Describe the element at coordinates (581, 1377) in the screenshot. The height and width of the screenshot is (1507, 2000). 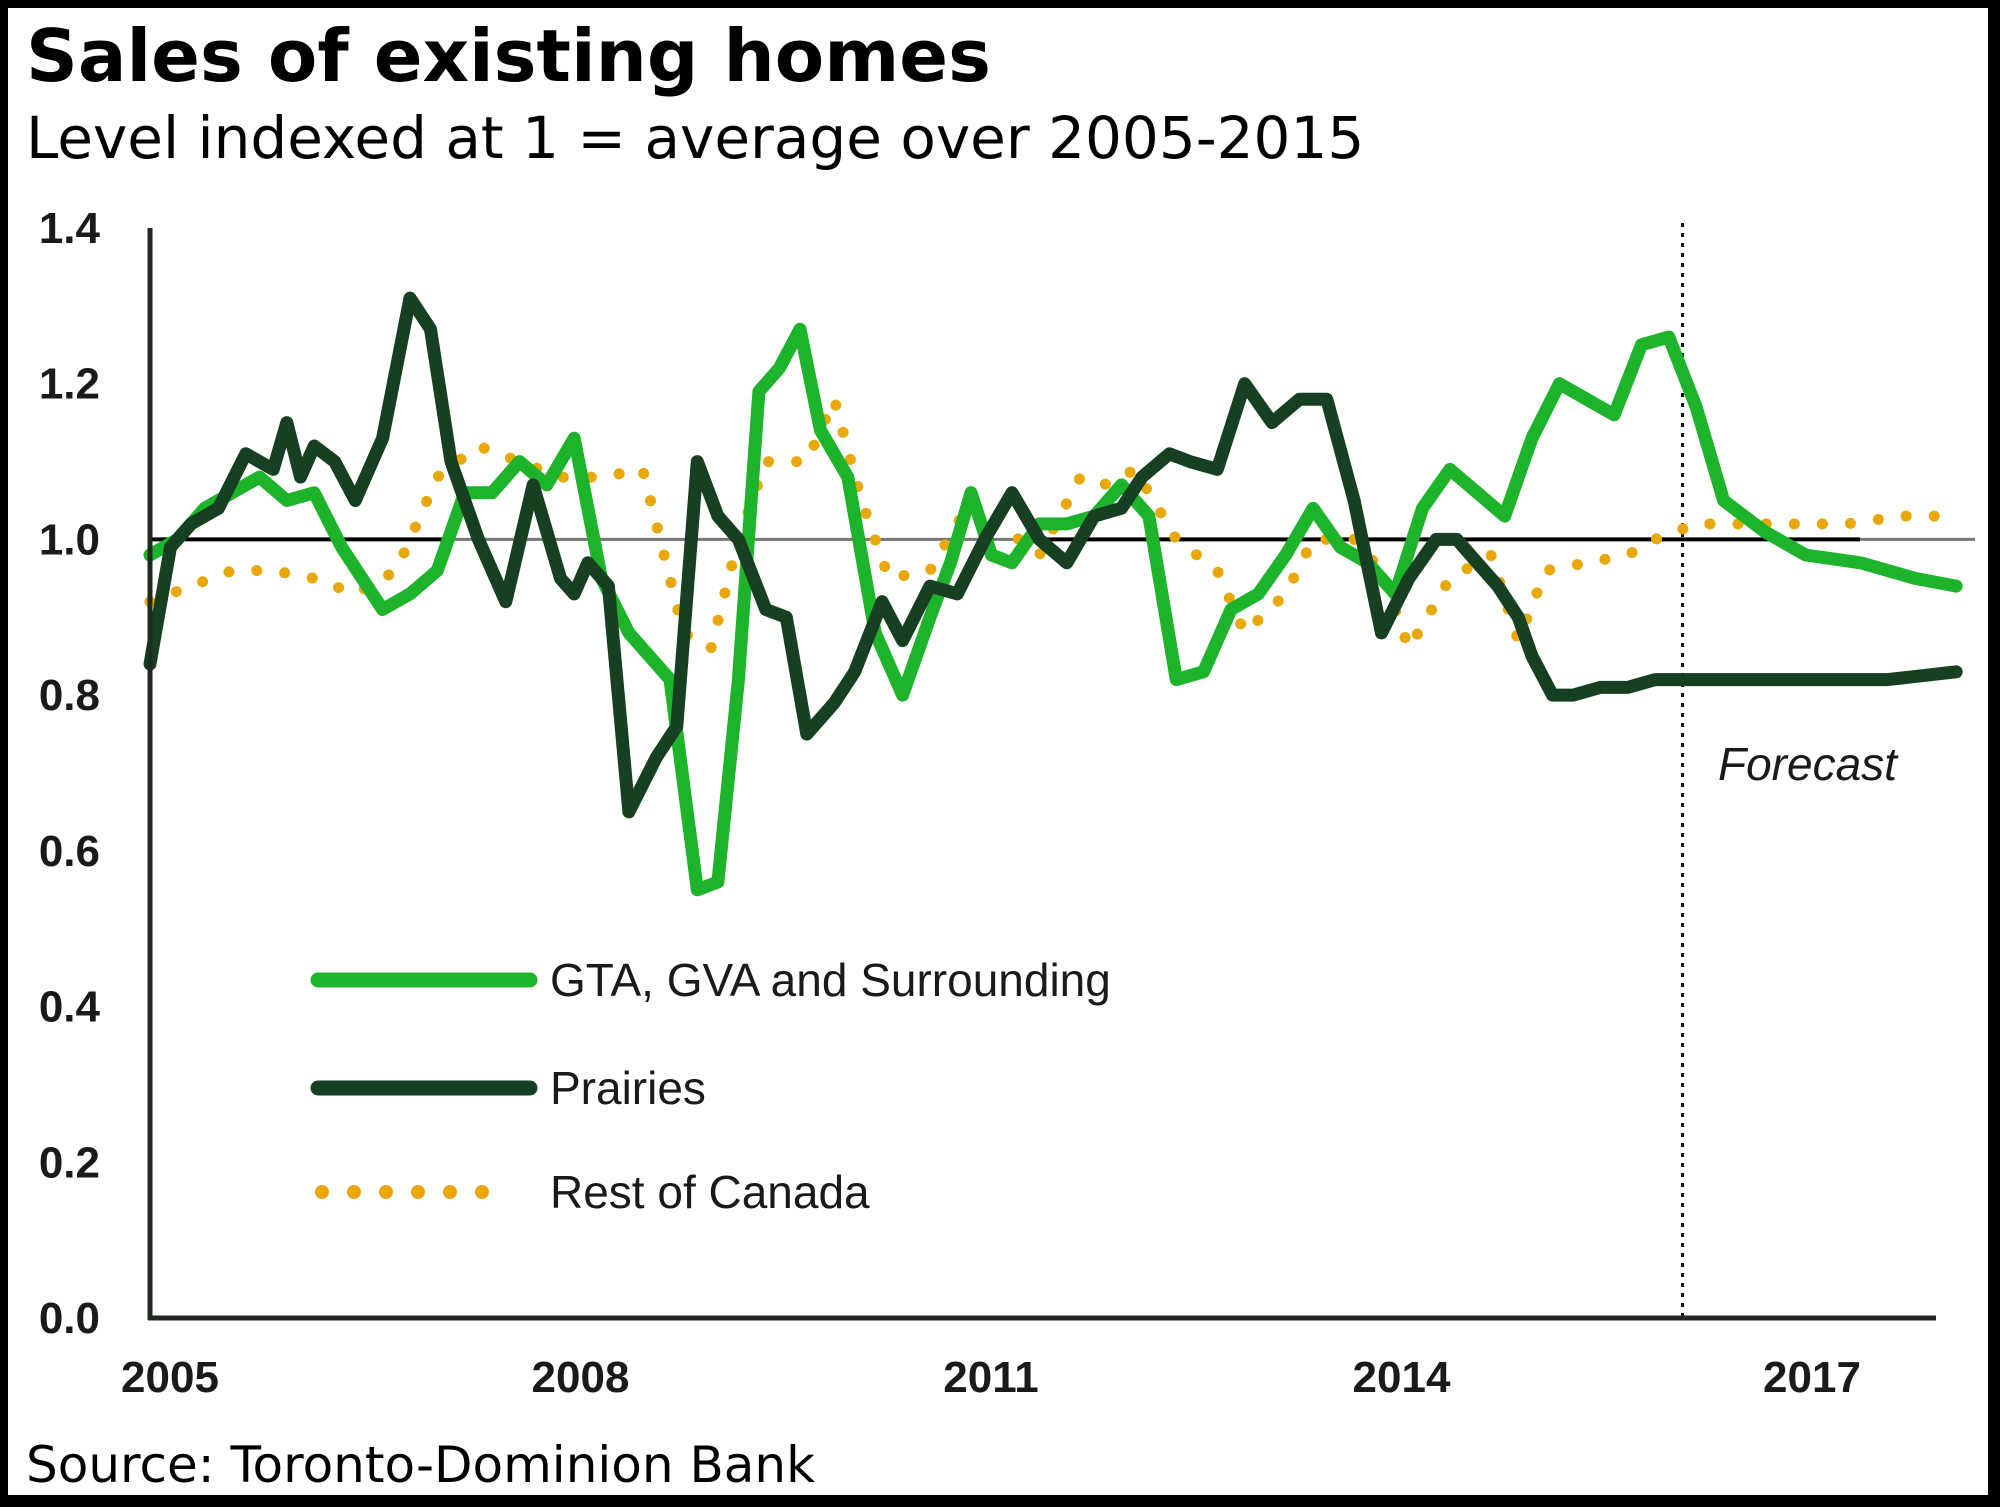
I see `x-tick-label: 2008` at that location.